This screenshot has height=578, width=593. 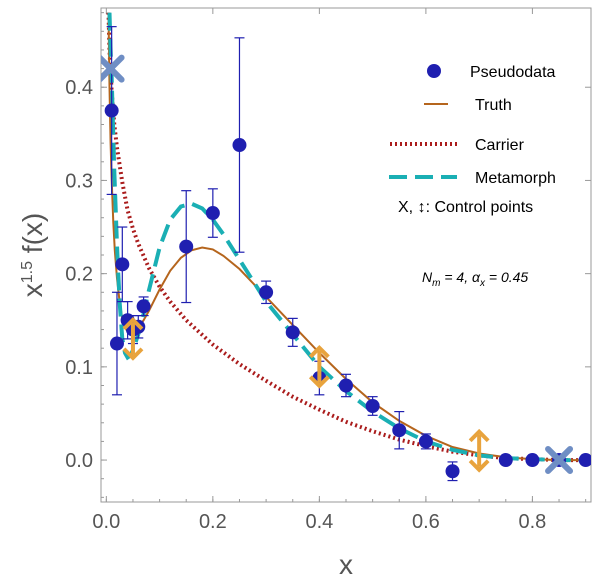 What do you see at coordinates (79, 181) in the screenshot?
I see `y-tick-label: 0.3` at bounding box center [79, 181].